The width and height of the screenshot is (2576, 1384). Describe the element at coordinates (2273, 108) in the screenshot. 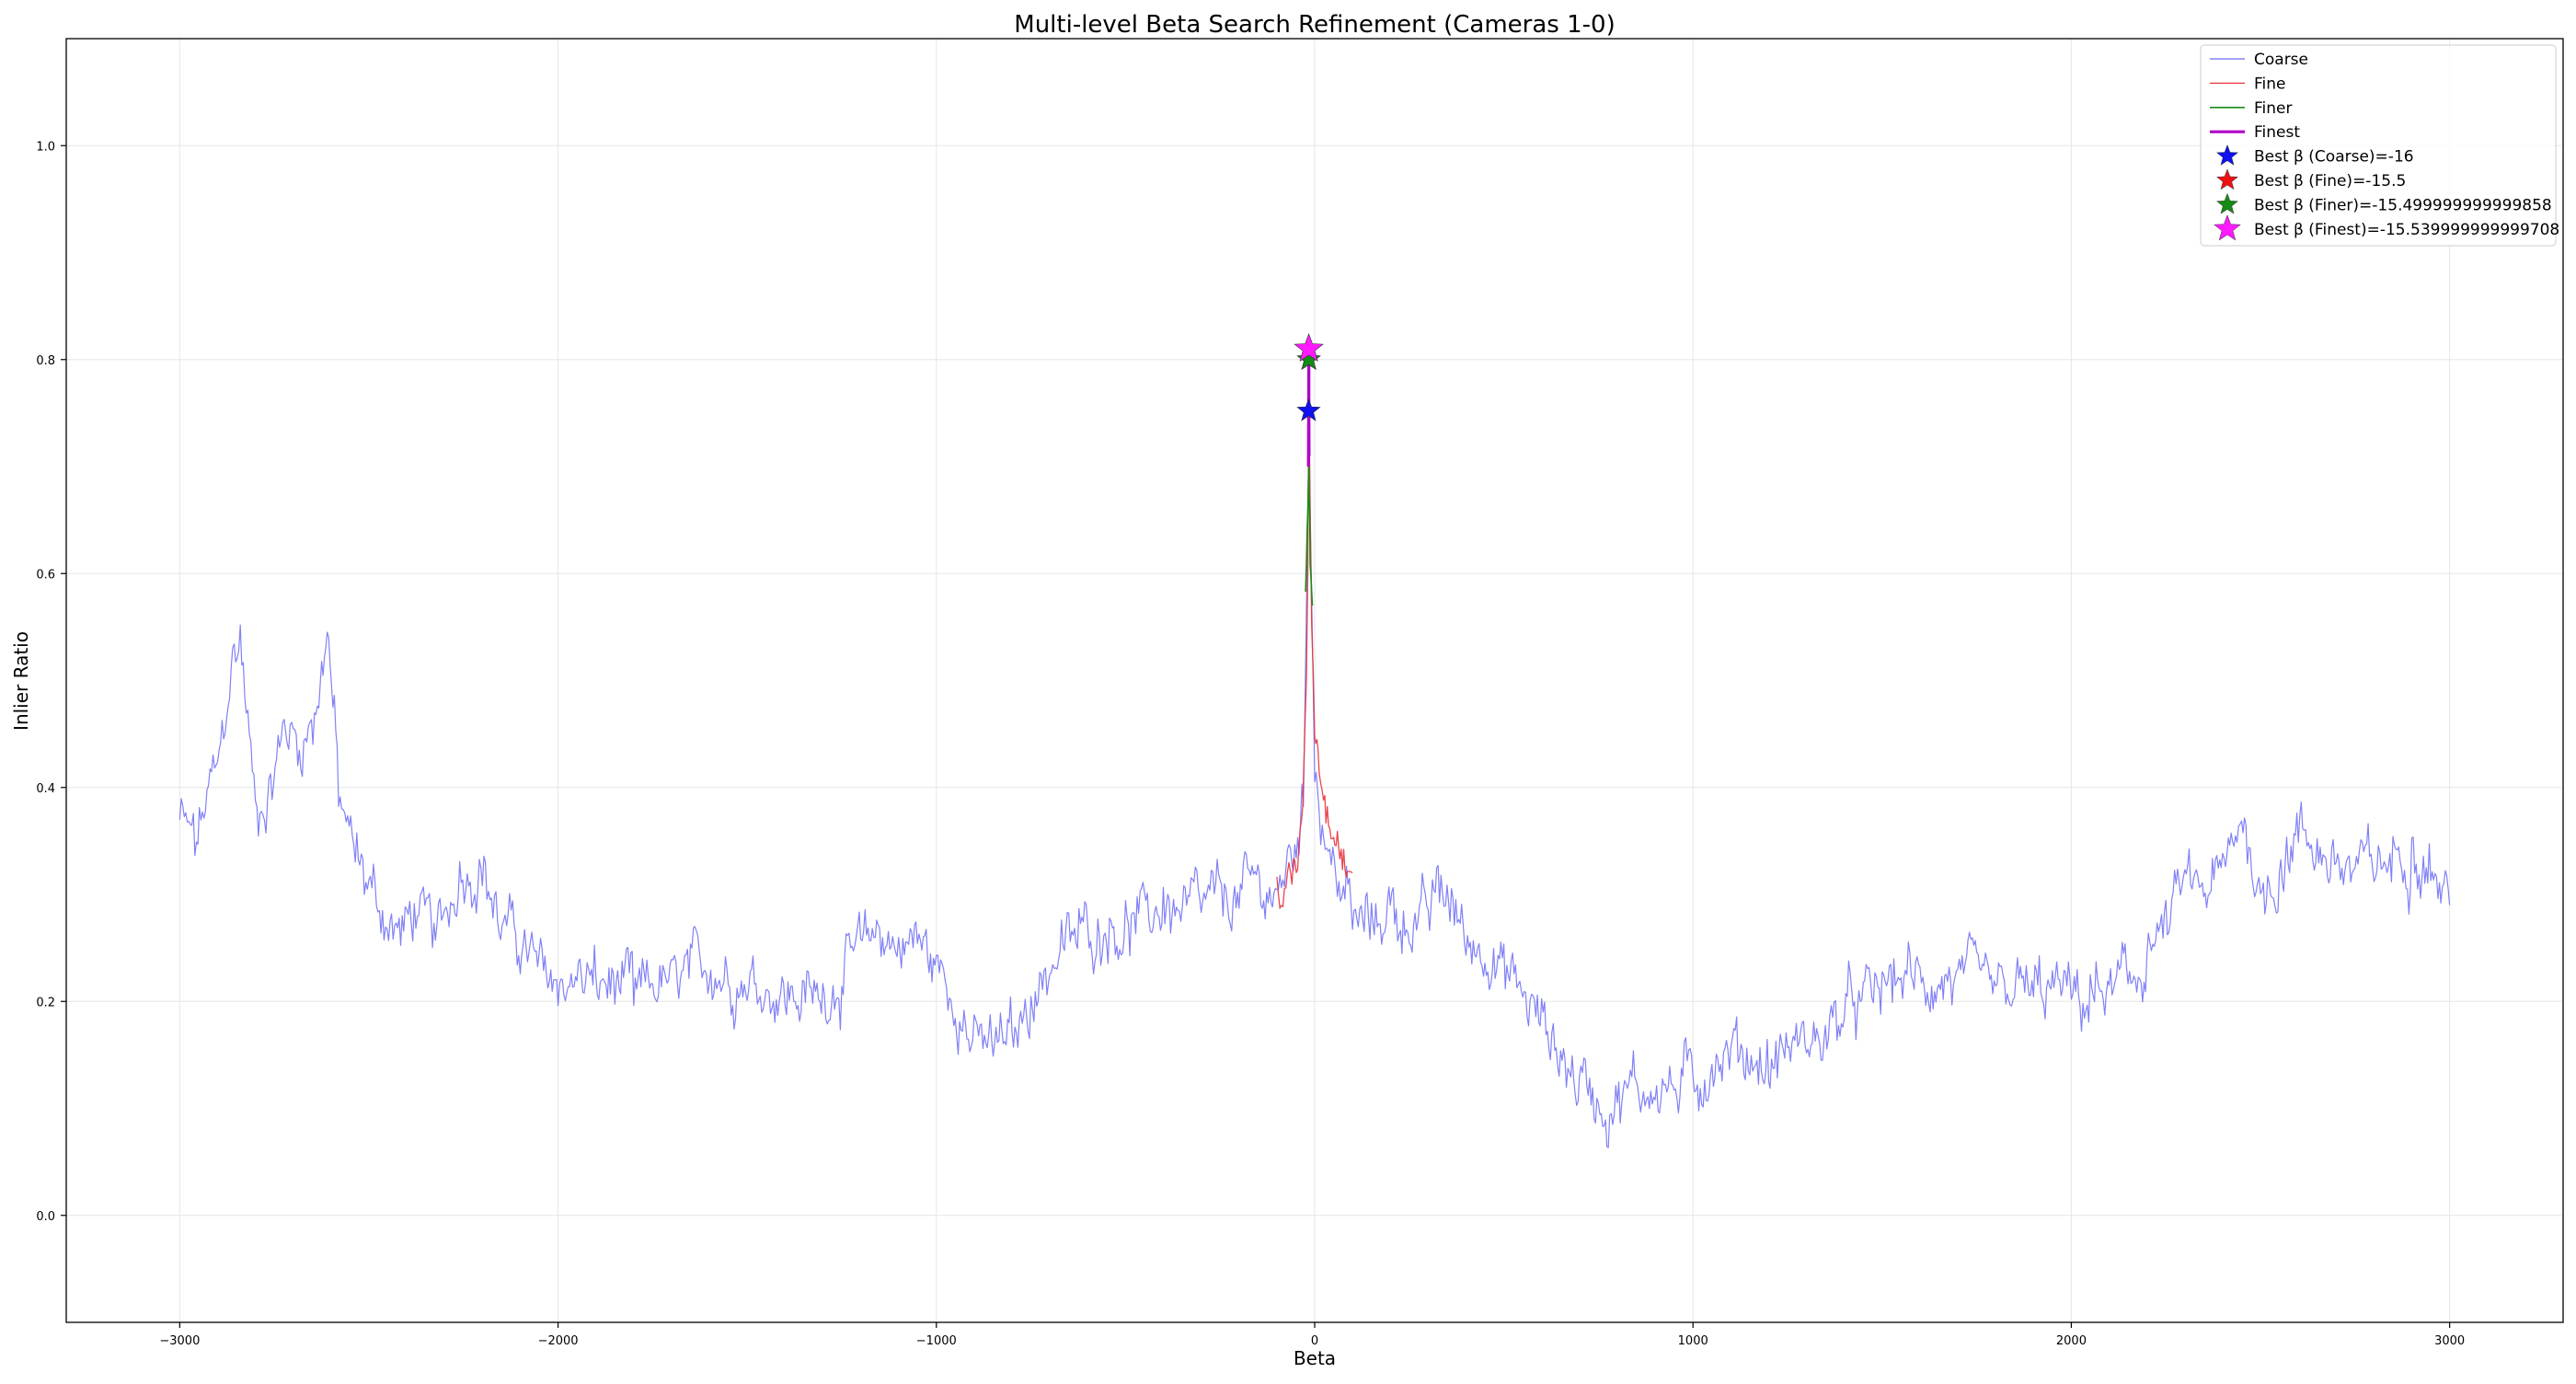

I see `legend-label-finer: Finer` at that location.